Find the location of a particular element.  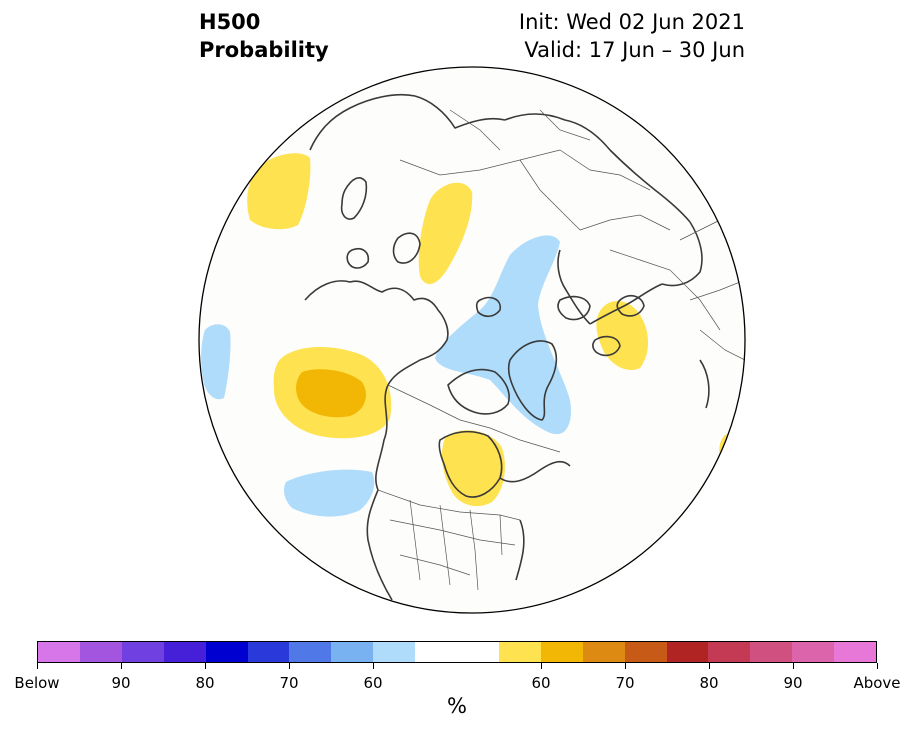

greenland-anomaly is located at coordinates (503, 335).